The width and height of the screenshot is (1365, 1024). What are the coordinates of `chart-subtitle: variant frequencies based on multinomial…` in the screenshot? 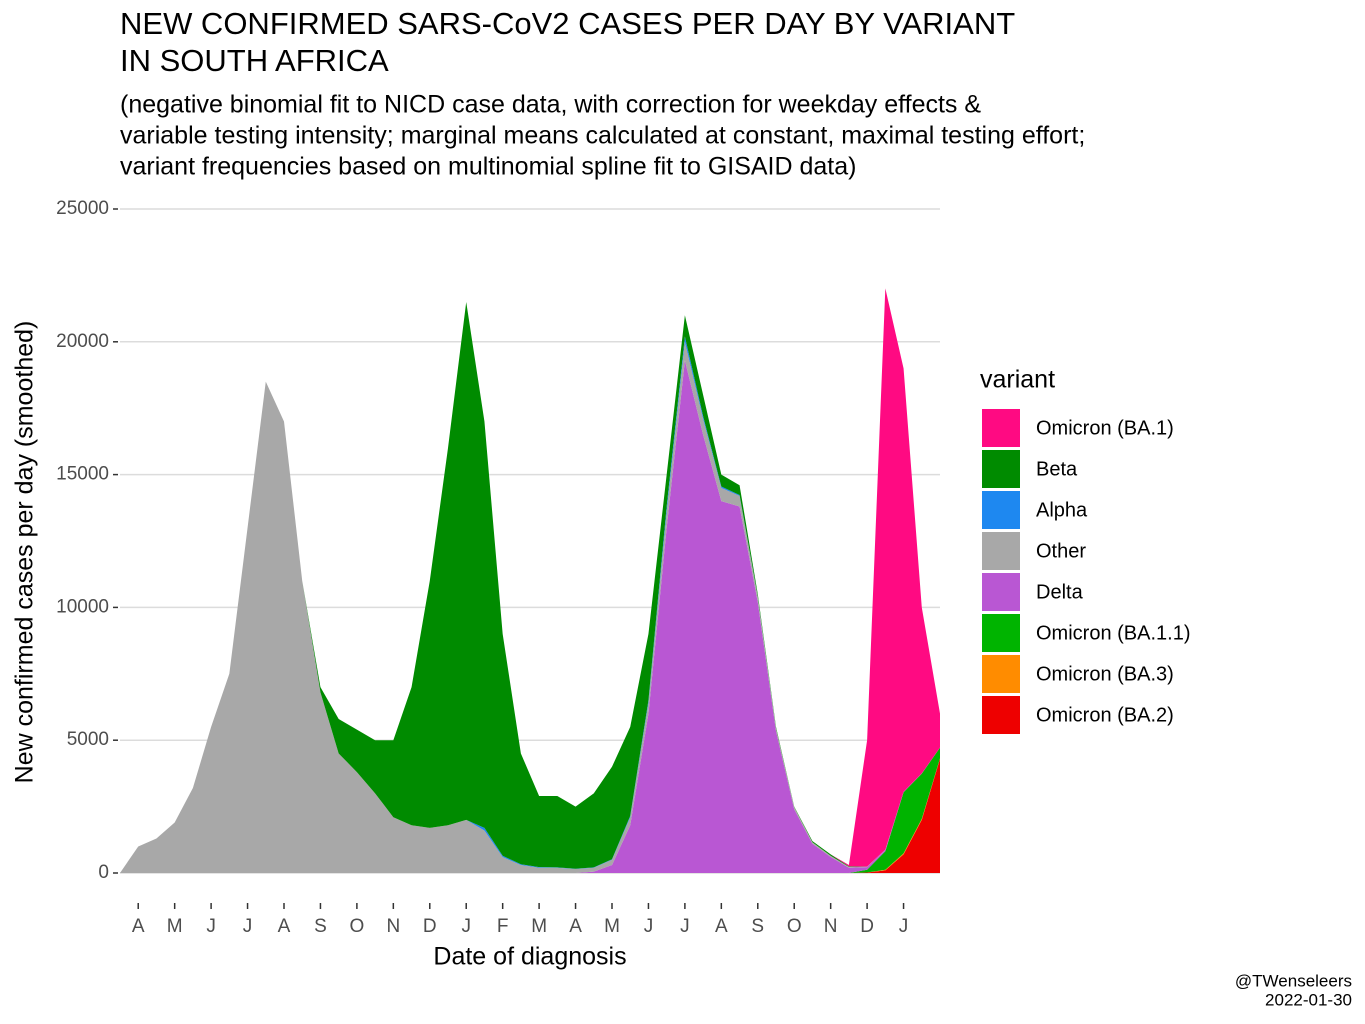 It's located at (488, 167).